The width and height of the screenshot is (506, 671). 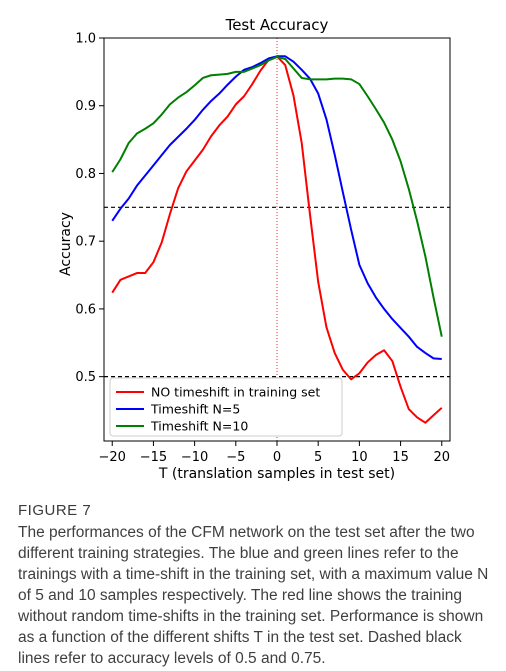 What do you see at coordinates (85, 242) in the screenshot?
I see `y-tick-label: 0.7` at bounding box center [85, 242].